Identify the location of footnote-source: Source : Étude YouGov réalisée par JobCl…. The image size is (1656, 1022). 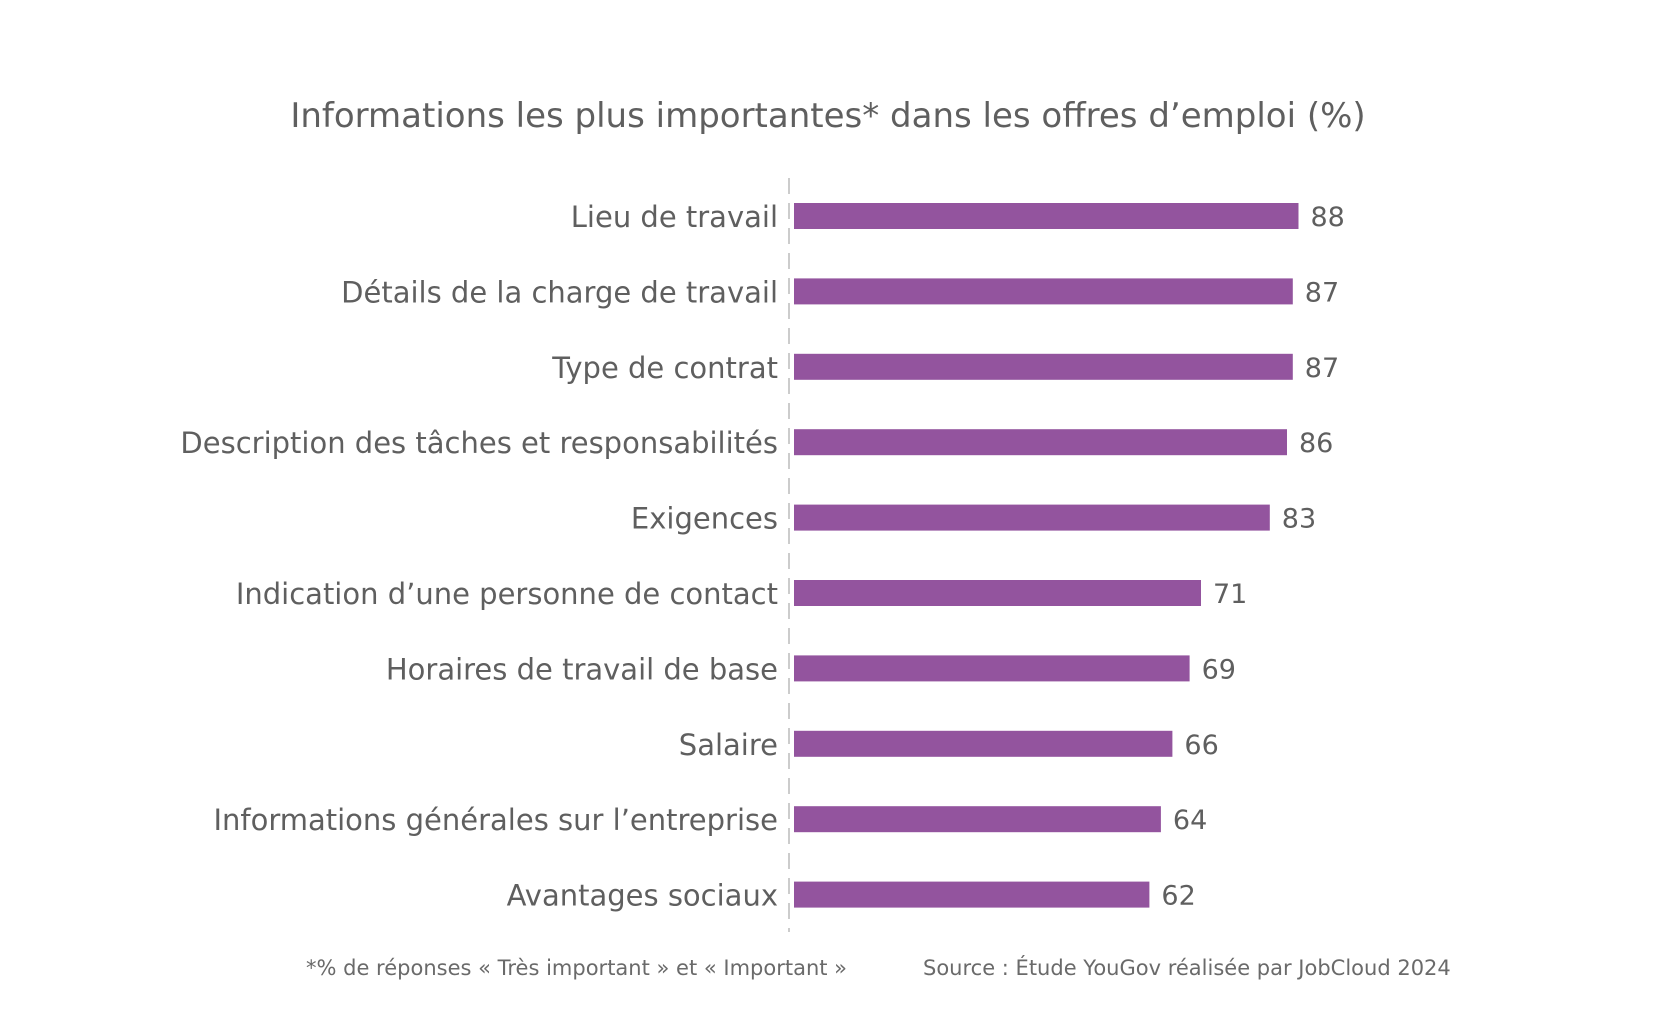
(1187, 968).